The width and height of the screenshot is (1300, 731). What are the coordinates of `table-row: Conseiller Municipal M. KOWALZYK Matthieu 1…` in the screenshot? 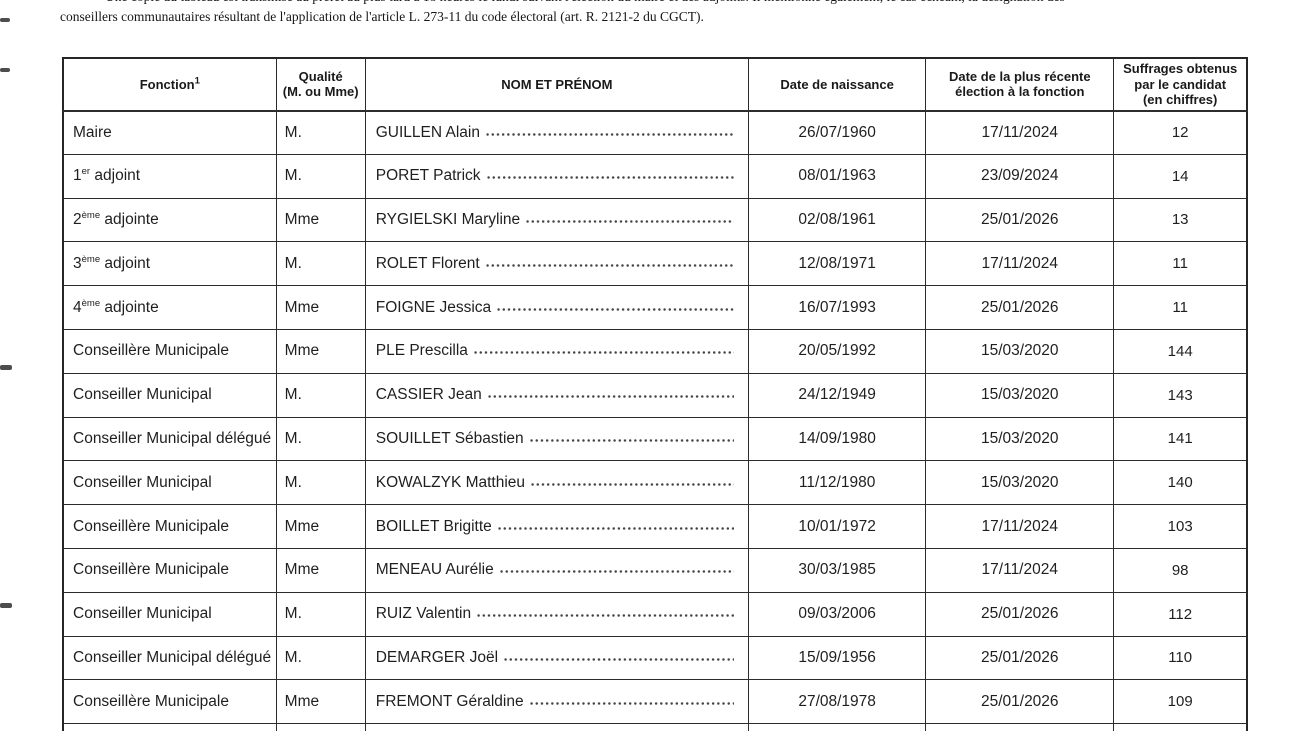 It's located at (655, 483).